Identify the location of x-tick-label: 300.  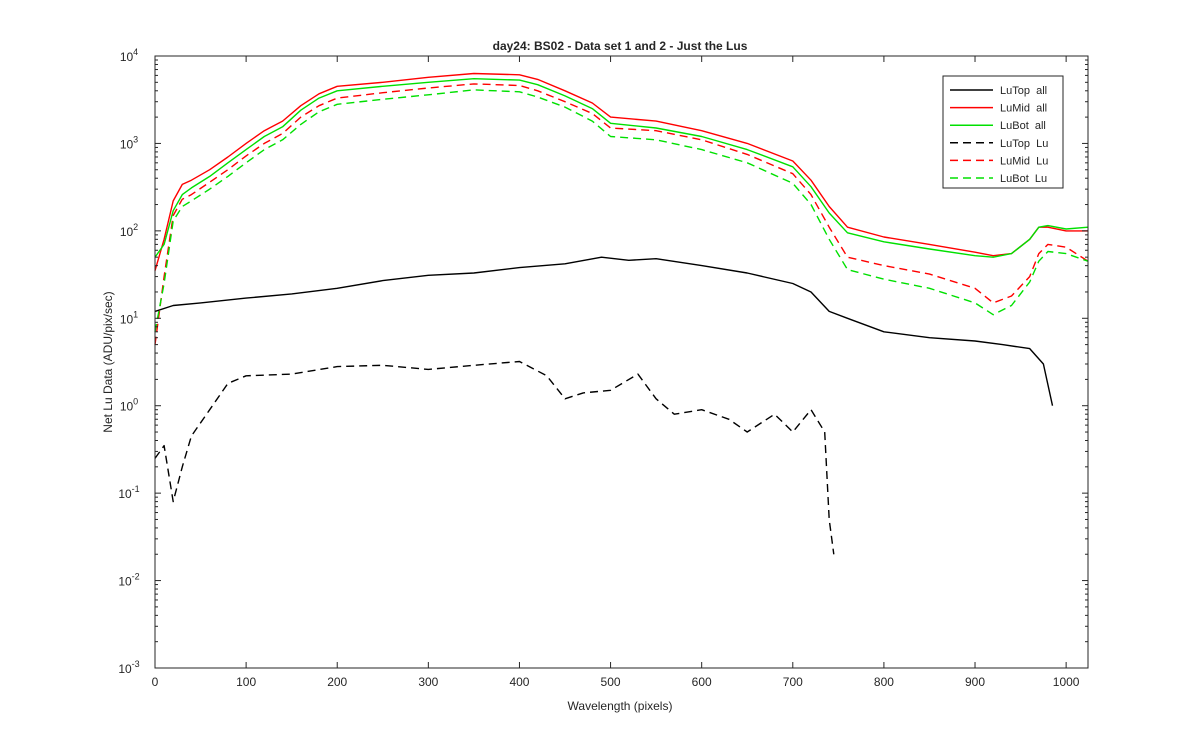
(428, 682).